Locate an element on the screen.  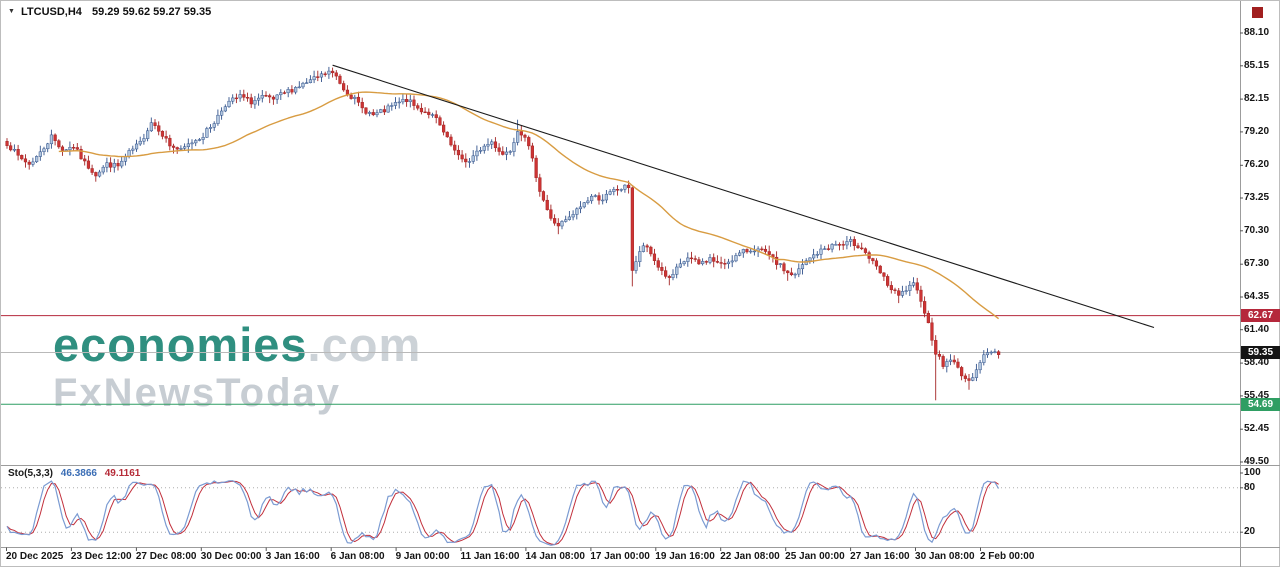
time-axis-label: 19 Jan 16:00 is located at coordinates (685, 556).